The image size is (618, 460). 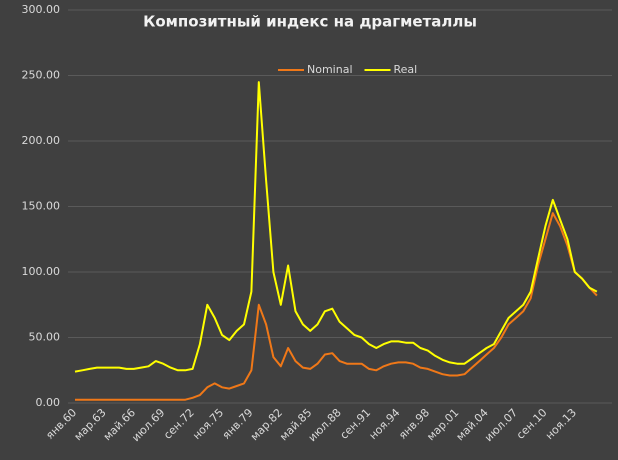 What do you see at coordinates (41, 75) in the screenshot?
I see `y-tick-label: 250.00` at bounding box center [41, 75].